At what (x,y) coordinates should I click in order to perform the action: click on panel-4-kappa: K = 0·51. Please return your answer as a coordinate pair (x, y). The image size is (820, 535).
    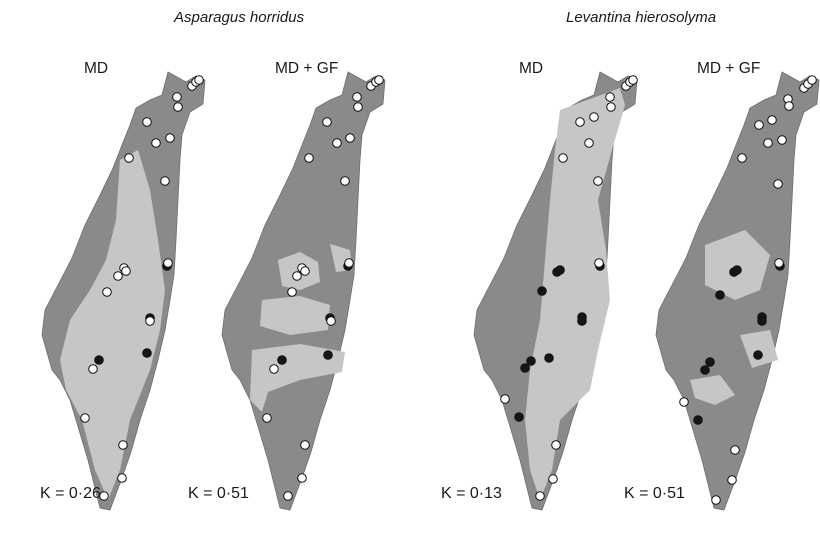
    Looking at the image, I should click on (654, 493).